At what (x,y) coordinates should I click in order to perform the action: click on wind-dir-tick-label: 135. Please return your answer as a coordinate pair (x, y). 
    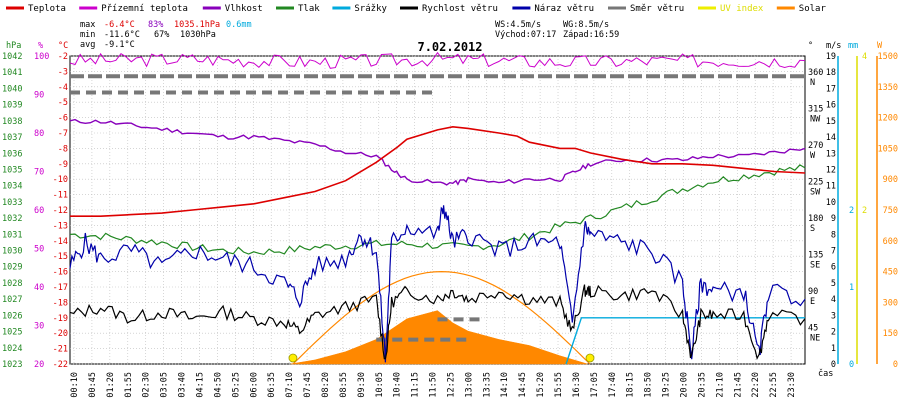
    Looking at the image, I should click on (815, 256).